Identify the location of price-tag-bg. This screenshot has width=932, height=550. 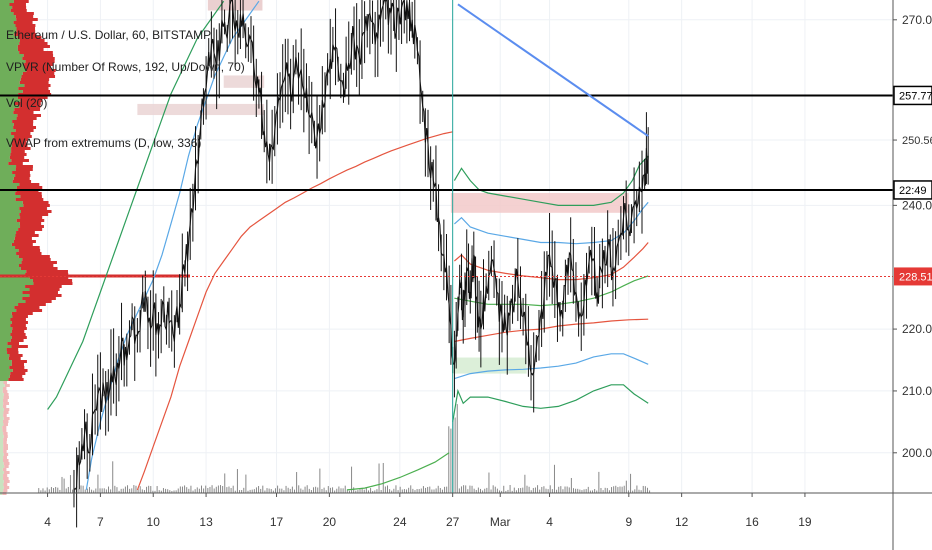
(913, 276).